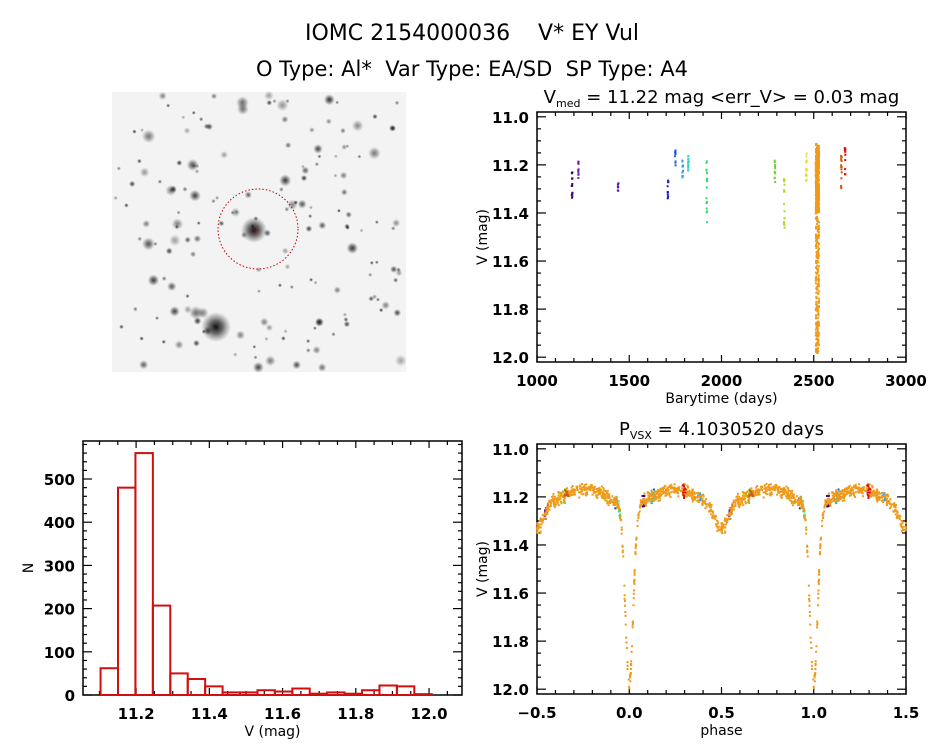 The width and height of the screenshot is (944, 747). What do you see at coordinates (510, 642) in the screenshot?
I see `y-tick-label: 11.8` at bounding box center [510, 642].